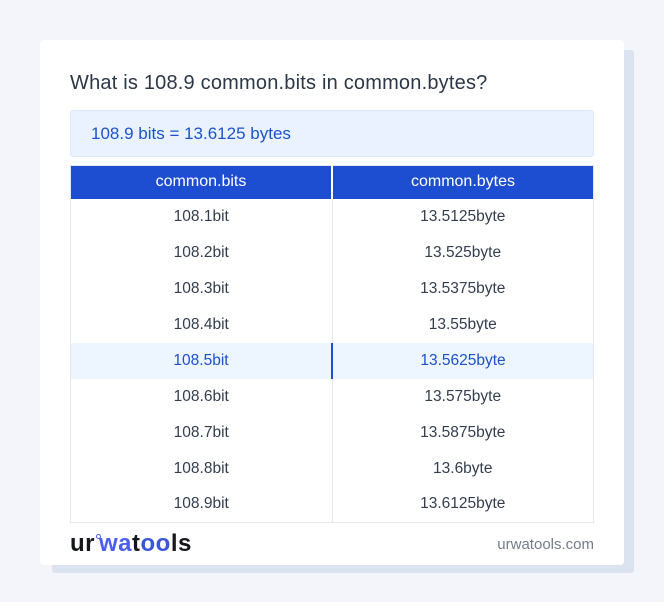 This screenshot has width=664, height=602. I want to click on bits-cell: 108.6bit, so click(201, 396).